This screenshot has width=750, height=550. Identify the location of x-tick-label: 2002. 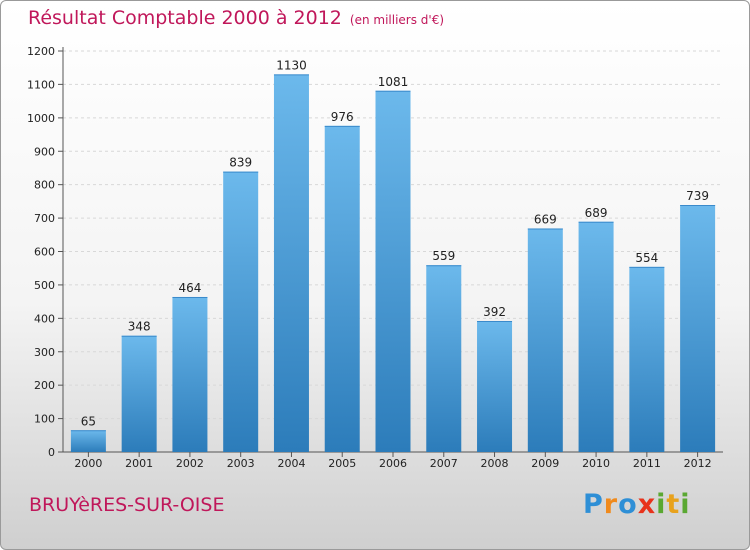
(190, 463).